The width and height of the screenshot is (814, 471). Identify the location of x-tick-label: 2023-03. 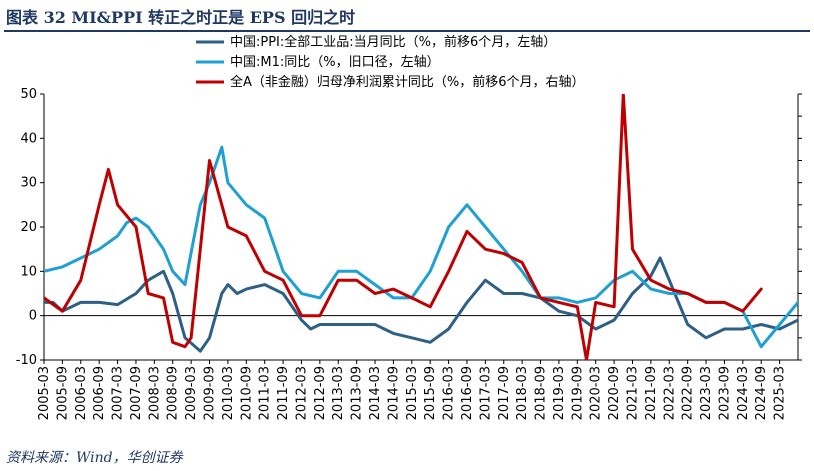
(706, 393).